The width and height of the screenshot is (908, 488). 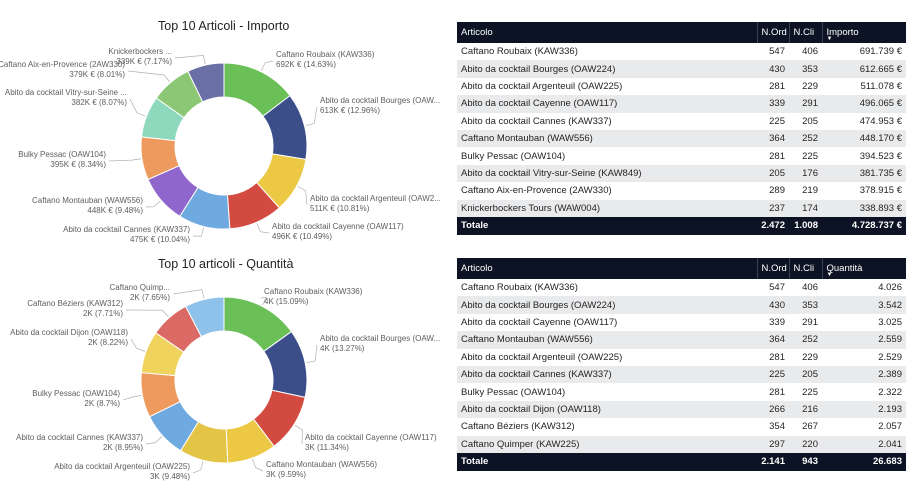 I want to click on cell-ncli: 406, so click(x=805, y=288).